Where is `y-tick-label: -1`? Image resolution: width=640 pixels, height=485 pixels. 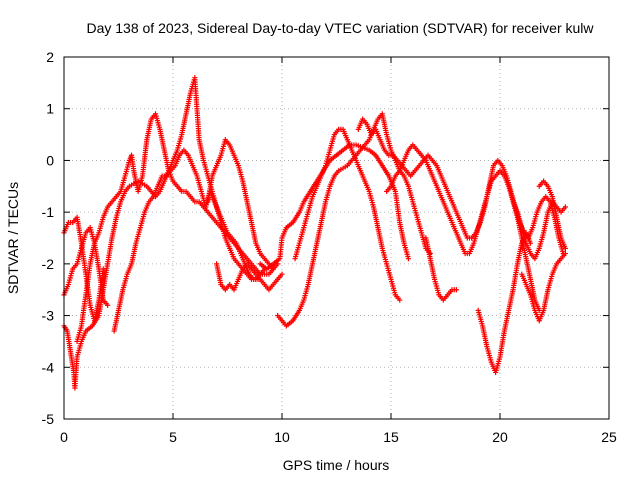
y-tick-label: -1 is located at coordinates (48, 212).